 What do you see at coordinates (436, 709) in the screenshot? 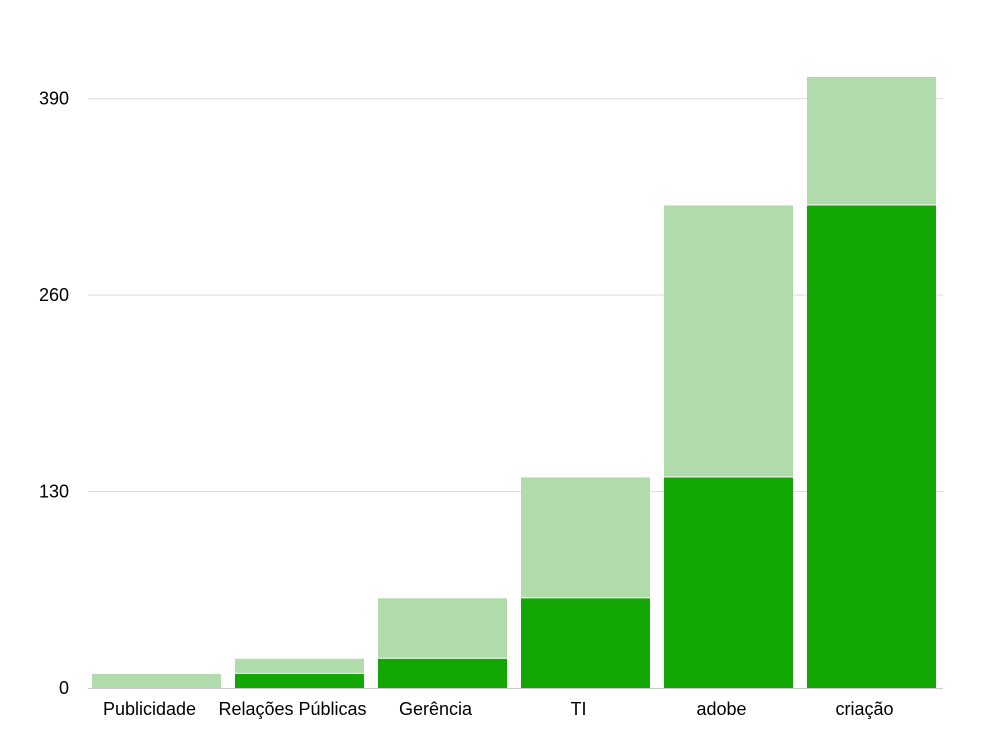
I see `x-category-label: Gerência` at bounding box center [436, 709].